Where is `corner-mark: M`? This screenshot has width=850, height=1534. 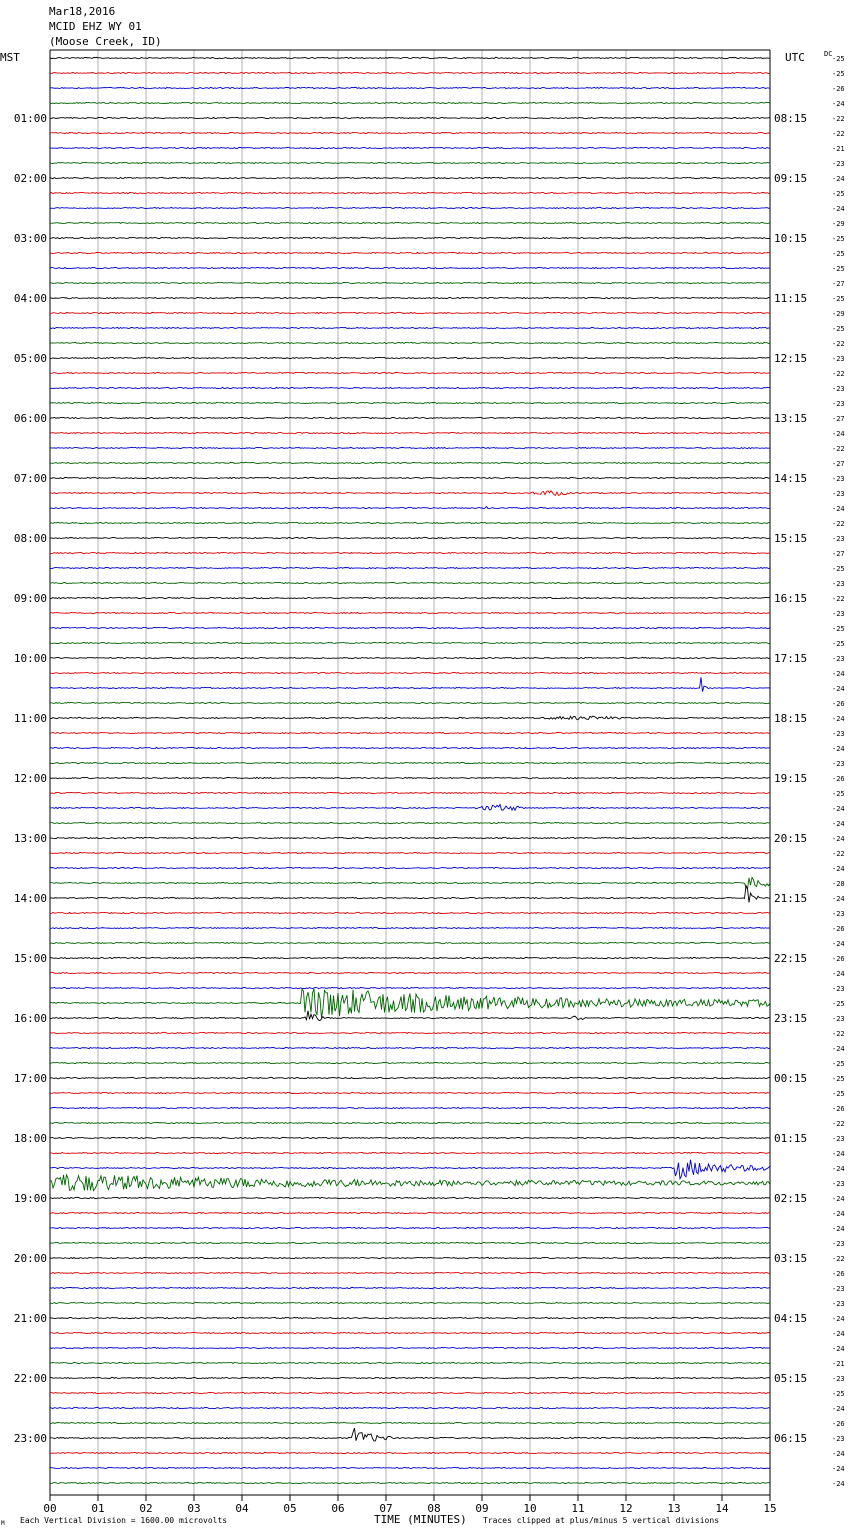
corner-mark: M is located at coordinates (3, 1523).